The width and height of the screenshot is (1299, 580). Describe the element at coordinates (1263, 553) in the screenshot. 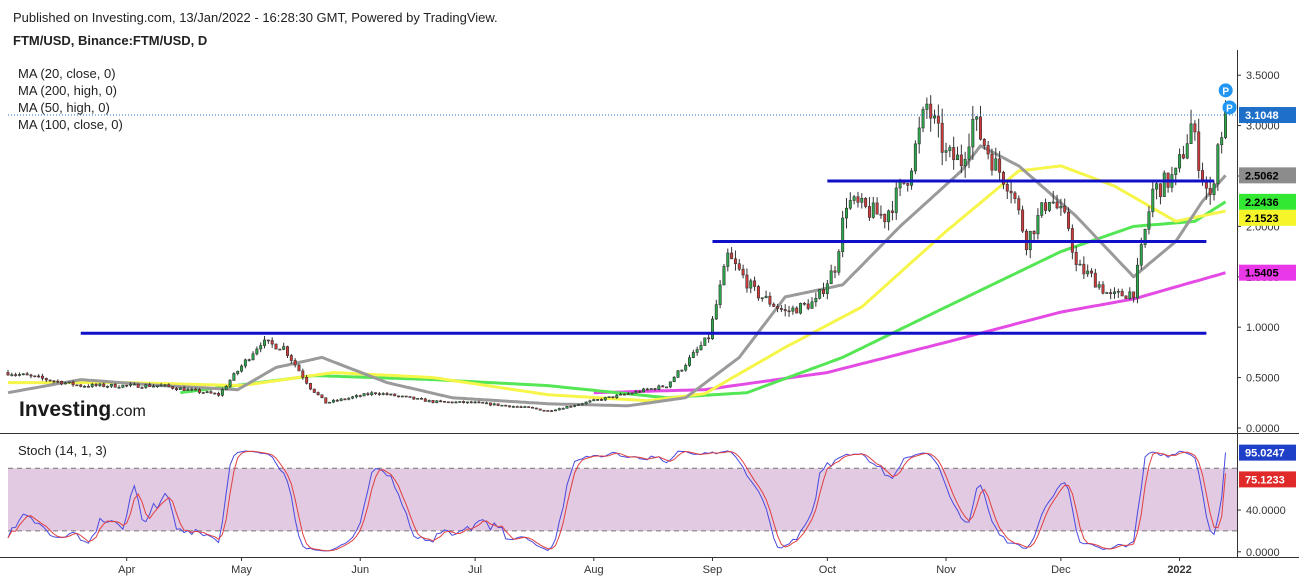

I see `stoch-tick-label: 0.0000` at that location.